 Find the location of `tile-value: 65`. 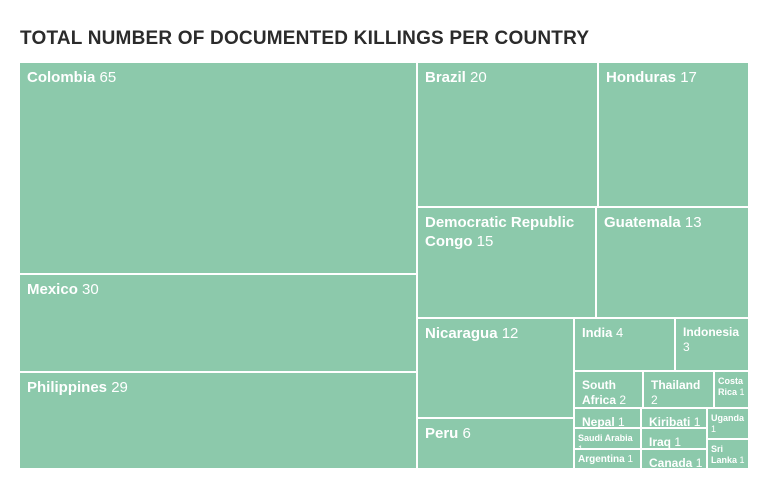

tile-value: 65 is located at coordinates (108, 77).